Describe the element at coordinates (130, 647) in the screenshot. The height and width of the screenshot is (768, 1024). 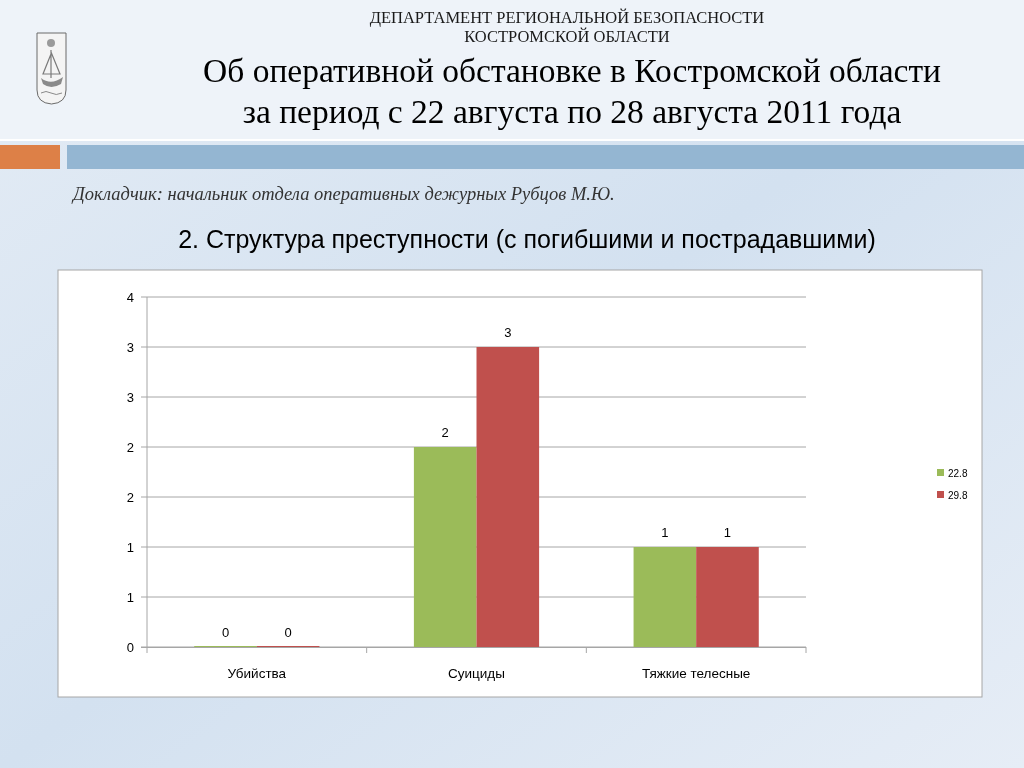
I see `y-tick-label: 0` at that location.